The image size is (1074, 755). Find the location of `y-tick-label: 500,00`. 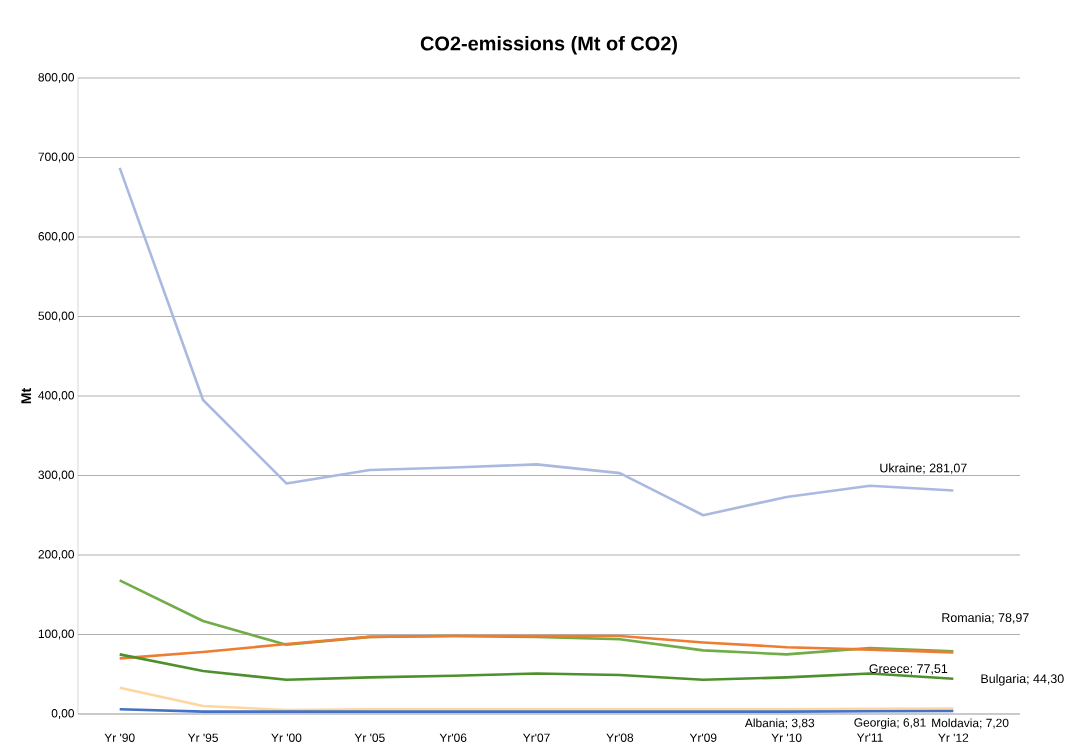

y-tick-label: 500,00 is located at coordinates (56, 316).